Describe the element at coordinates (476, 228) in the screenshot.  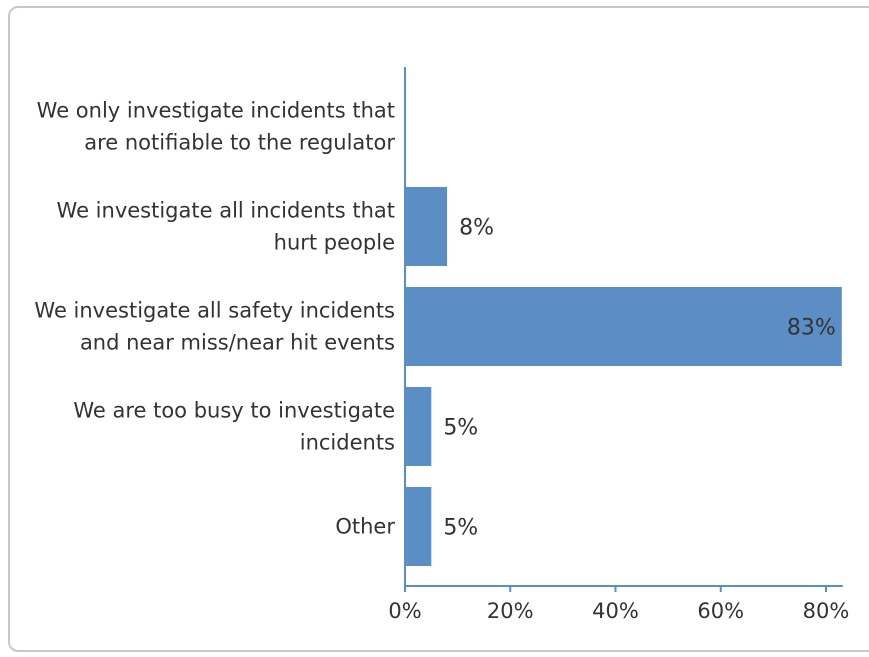
I see `value-label: 8%` at that location.